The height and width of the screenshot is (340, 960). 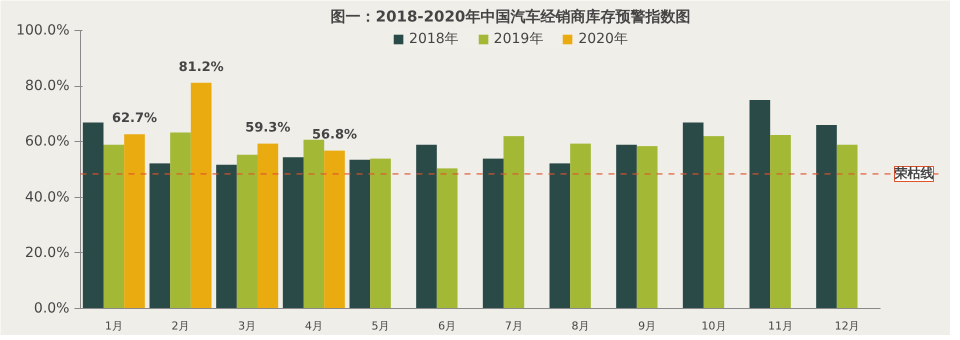 What do you see at coordinates (113, 326) in the screenshot?
I see `x-tick-label: 1月` at bounding box center [113, 326].